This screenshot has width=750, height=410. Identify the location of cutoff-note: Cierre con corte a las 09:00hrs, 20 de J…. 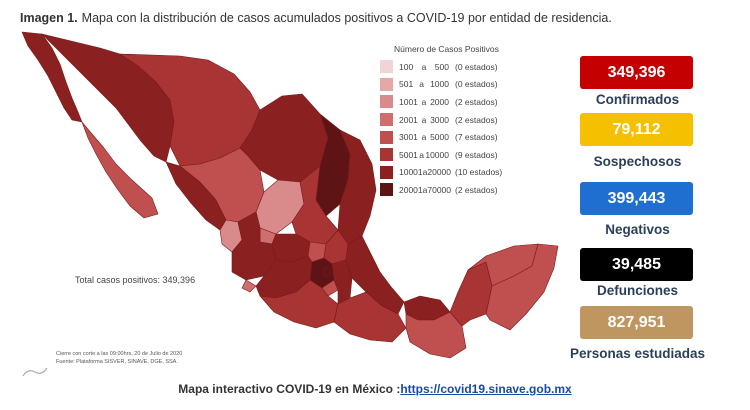
(119, 354).